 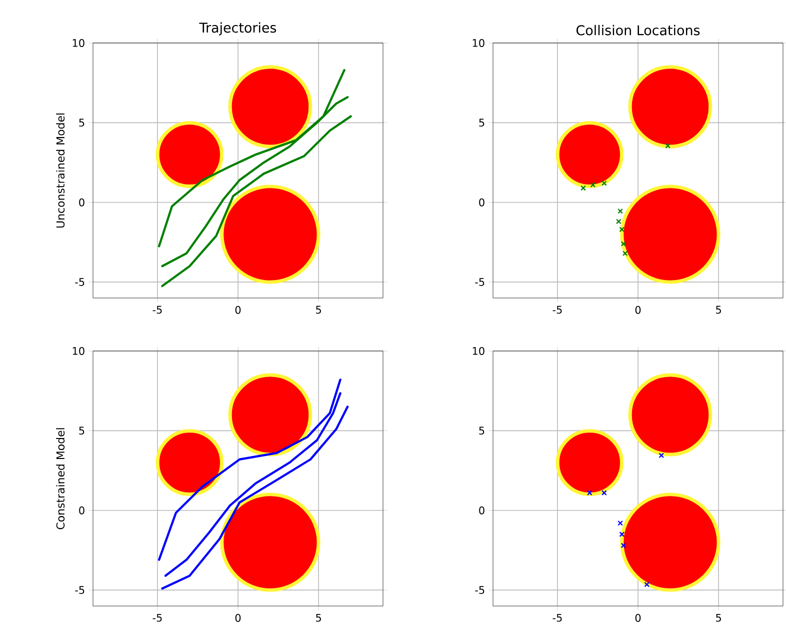 What do you see at coordinates (60, 479) in the screenshot?
I see `y-axis-title: Constrained Model` at bounding box center [60, 479].